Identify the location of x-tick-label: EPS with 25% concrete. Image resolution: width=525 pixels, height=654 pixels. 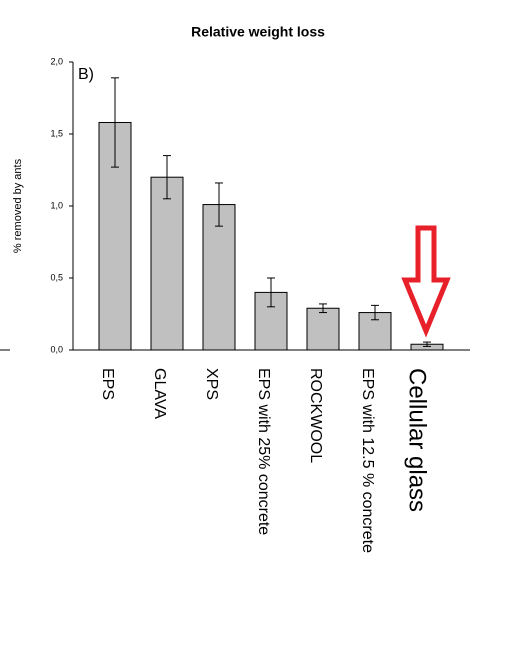
(263, 451).